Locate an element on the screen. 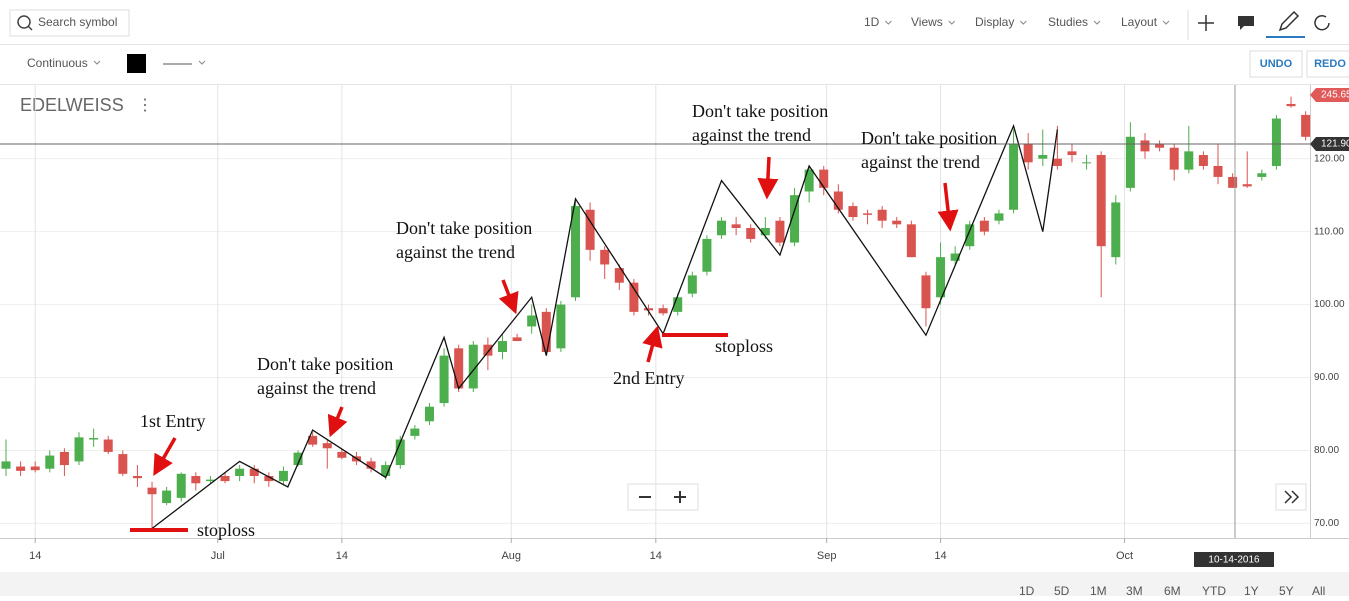 Image resolution: width=1349 pixels, height=601 pixels. x-tick-label: Oct is located at coordinates (1124, 556).